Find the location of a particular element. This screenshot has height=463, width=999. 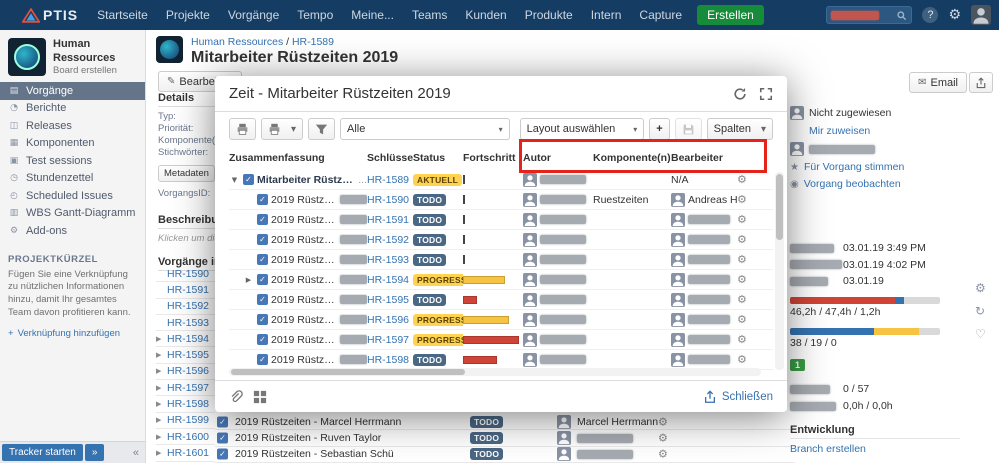

tracker-expand-button: » is located at coordinates (94, 452).